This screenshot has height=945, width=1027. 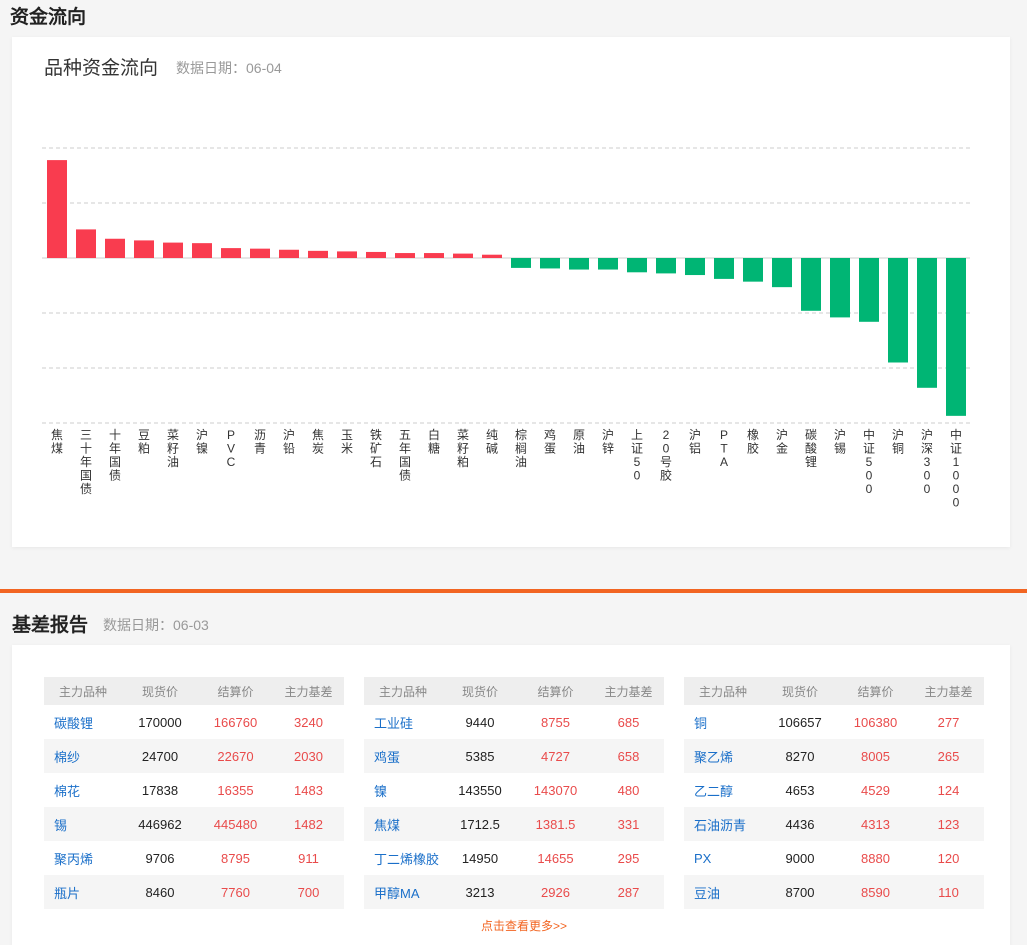 What do you see at coordinates (308, 790) in the screenshot?
I see `basis-value: 1483` at bounding box center [308, 790].